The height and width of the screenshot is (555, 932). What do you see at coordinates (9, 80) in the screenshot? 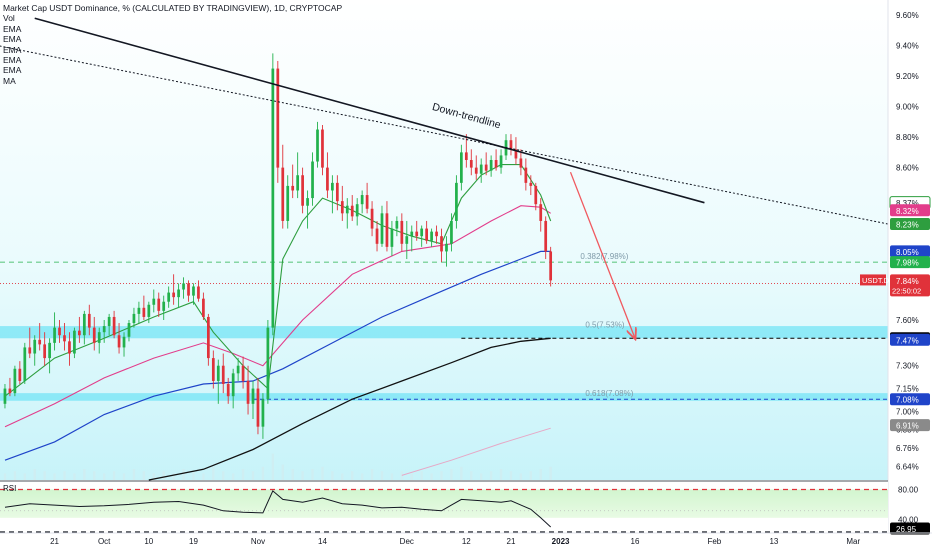
I see `legend-item-ma: MA` at bounding box center [9, 80].